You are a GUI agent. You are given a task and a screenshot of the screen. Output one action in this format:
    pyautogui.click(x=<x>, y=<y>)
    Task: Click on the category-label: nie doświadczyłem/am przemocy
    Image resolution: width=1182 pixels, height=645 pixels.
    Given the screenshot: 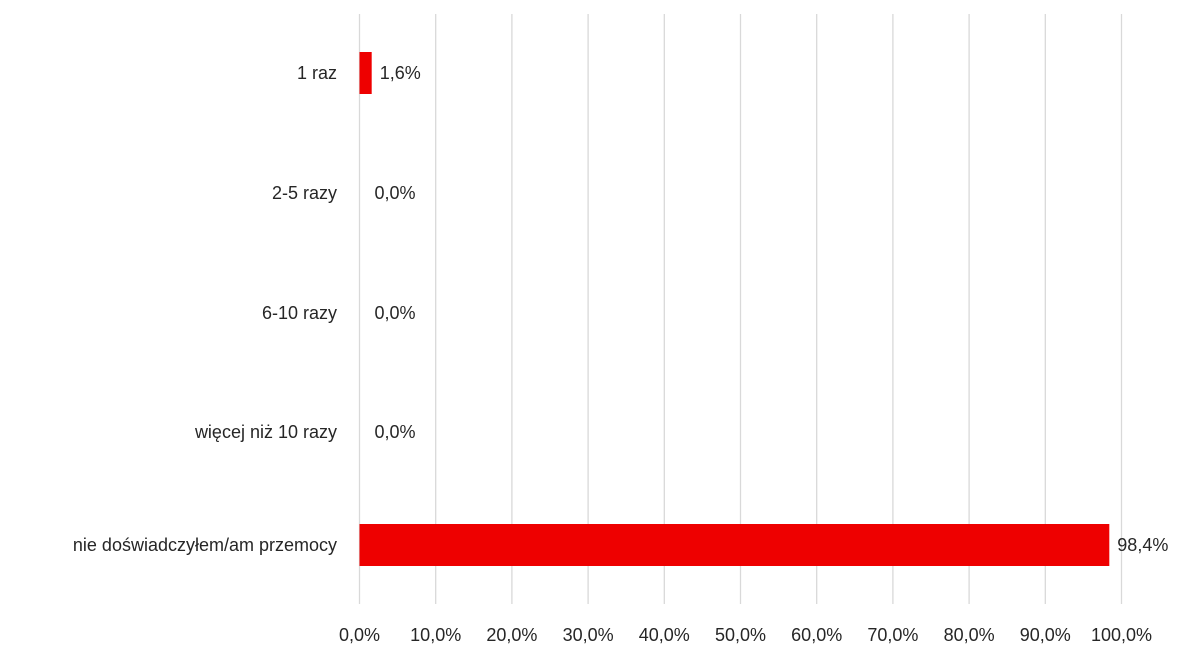 What is the action you would take?
    pyautogui.click(x=205, y=545)
    